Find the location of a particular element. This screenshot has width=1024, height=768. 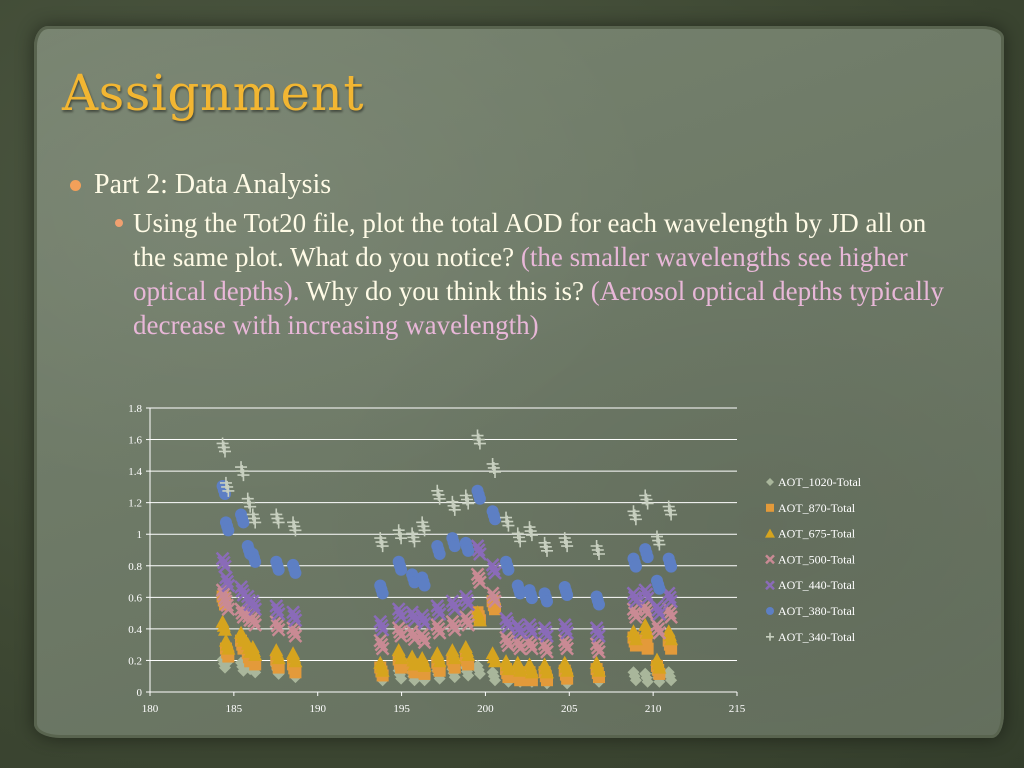

slide-title: Assignment is located at coordinates (213, 93).